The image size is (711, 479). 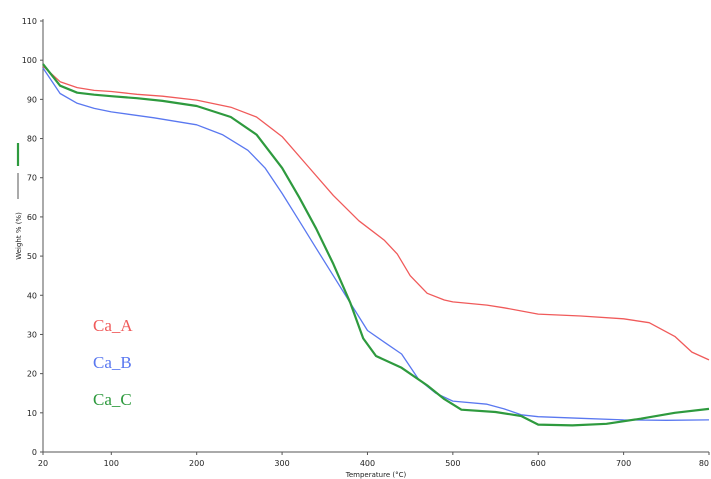 What do you see at coordinates (32, 256) in the screenshot?
I see `y-tick-label: 50` at bounding box center [32, 256].